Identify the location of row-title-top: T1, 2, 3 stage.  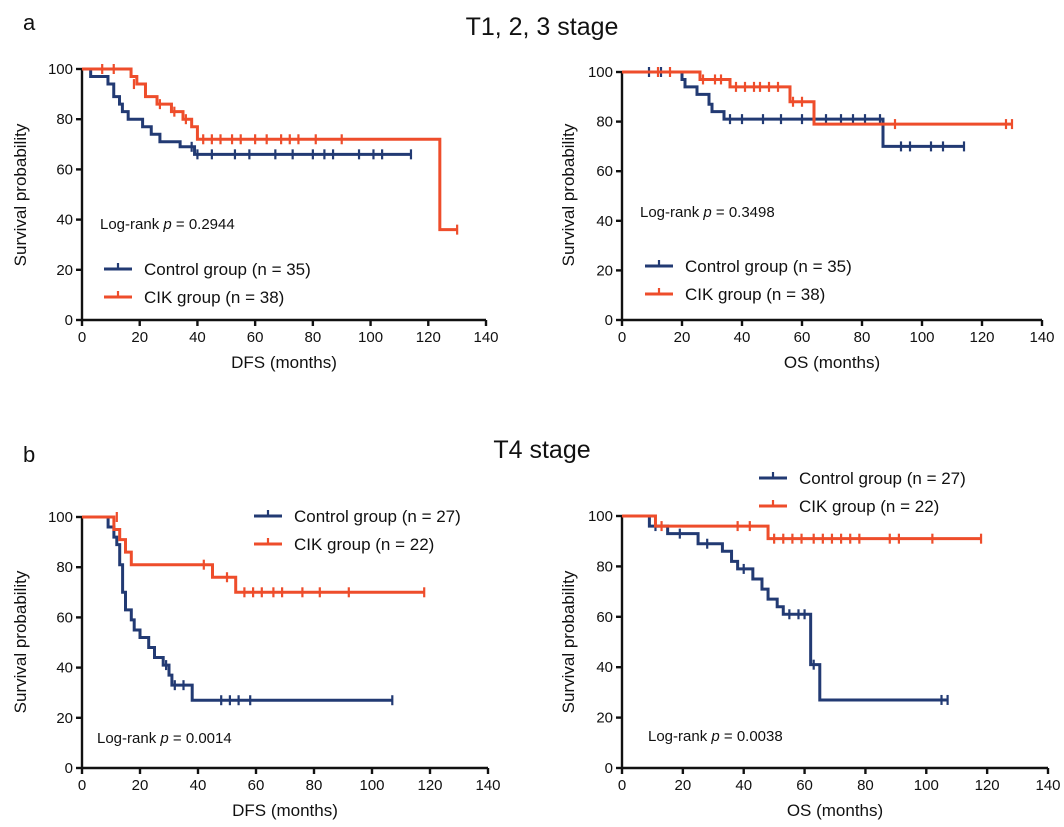
(542, 27).